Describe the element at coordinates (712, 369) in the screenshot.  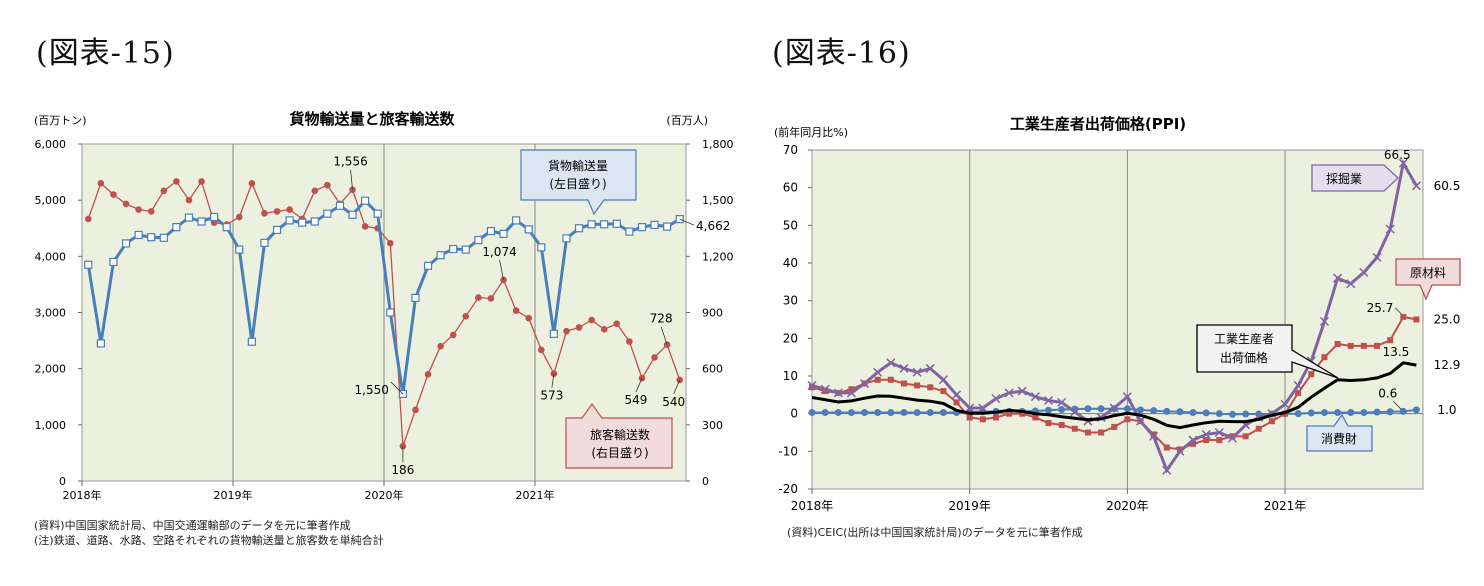
I see `y-tick-label-right: 600` at that location.